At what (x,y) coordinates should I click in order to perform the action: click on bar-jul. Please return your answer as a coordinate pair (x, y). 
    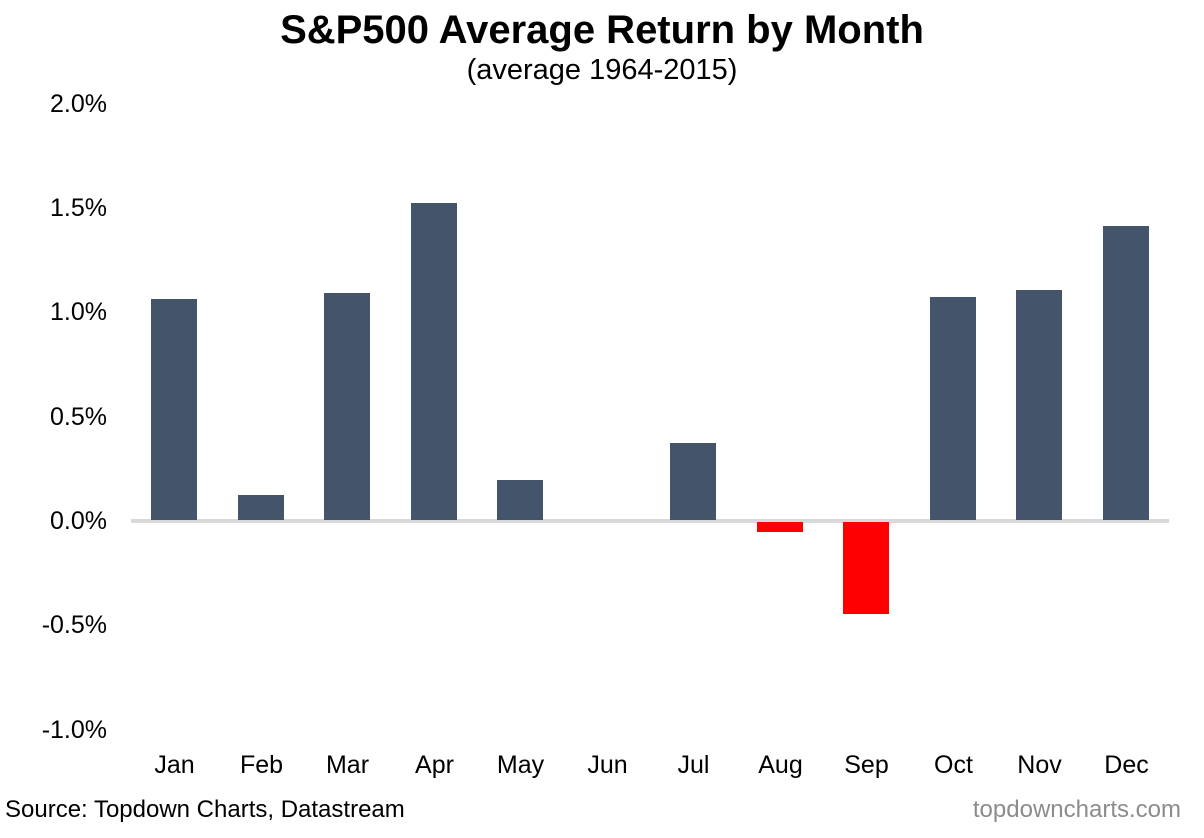
    Looking at the image, I should click on (693, 481).